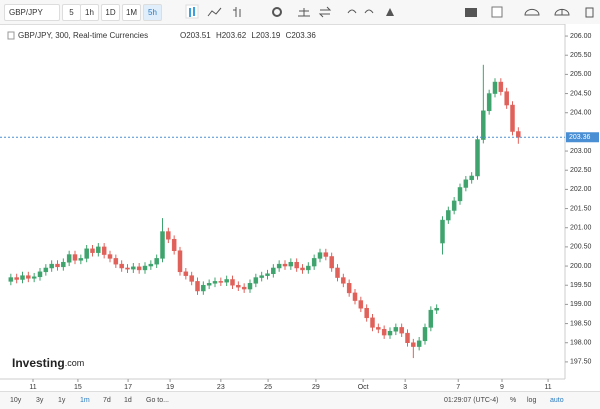 This screenshot has width=600, height=409. I want to click on y-tick-label: 201.00, so click(581, 228).